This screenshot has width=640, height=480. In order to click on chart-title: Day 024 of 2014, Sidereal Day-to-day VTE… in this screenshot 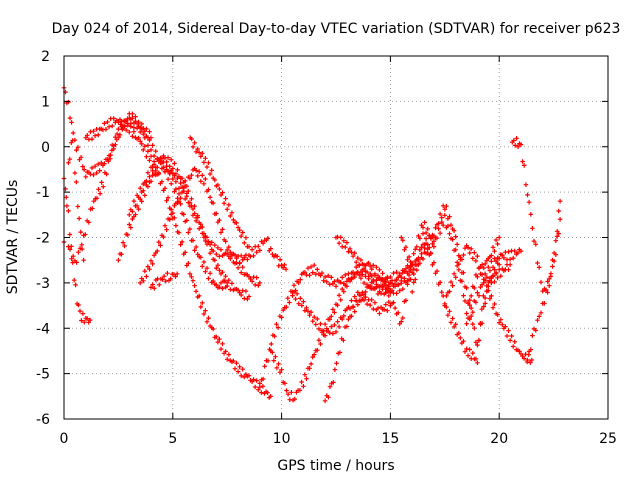, I will do `click(336, 29)`.